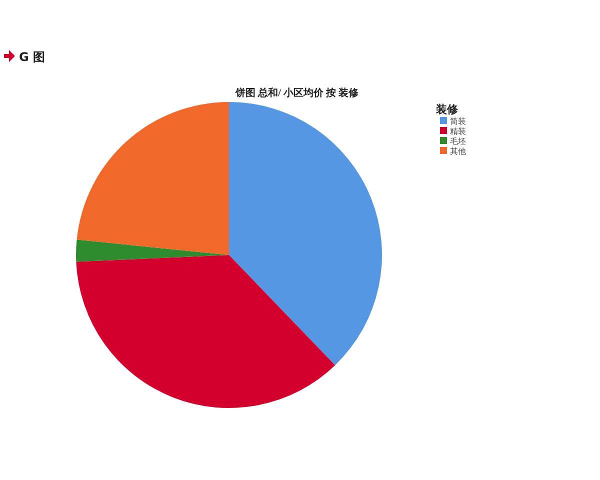 This screenshot has height=480, width=600. Describe the element at coordinates (447, 109) in the screenshot. I see `legend-title: 装修` at that location.